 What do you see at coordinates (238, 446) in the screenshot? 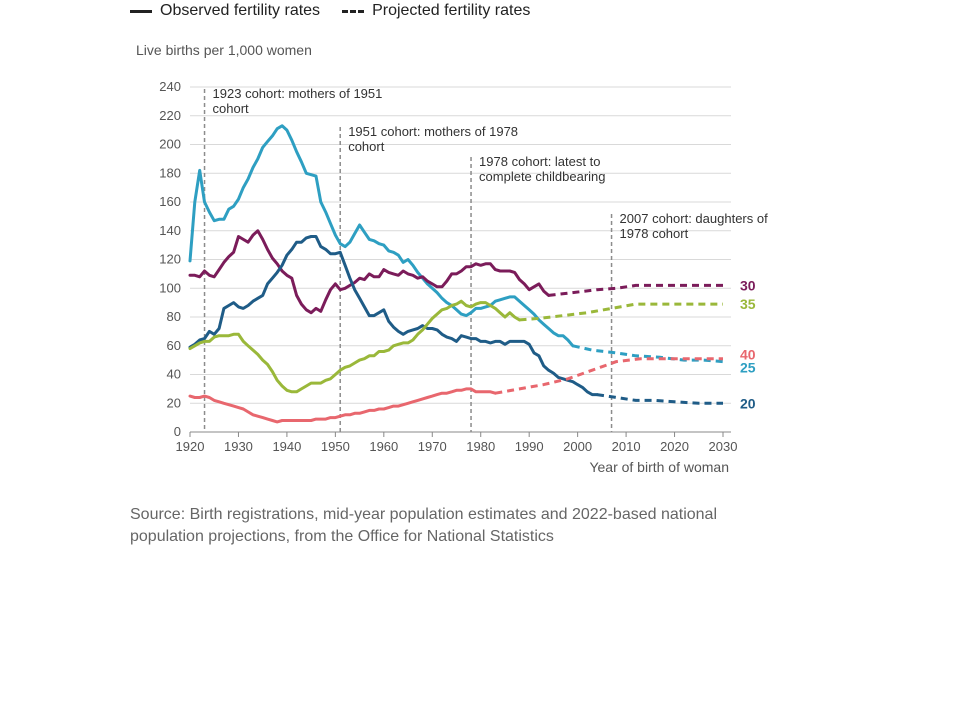
I see `x-tick-label: 1930` at bounding box center [238, 446].